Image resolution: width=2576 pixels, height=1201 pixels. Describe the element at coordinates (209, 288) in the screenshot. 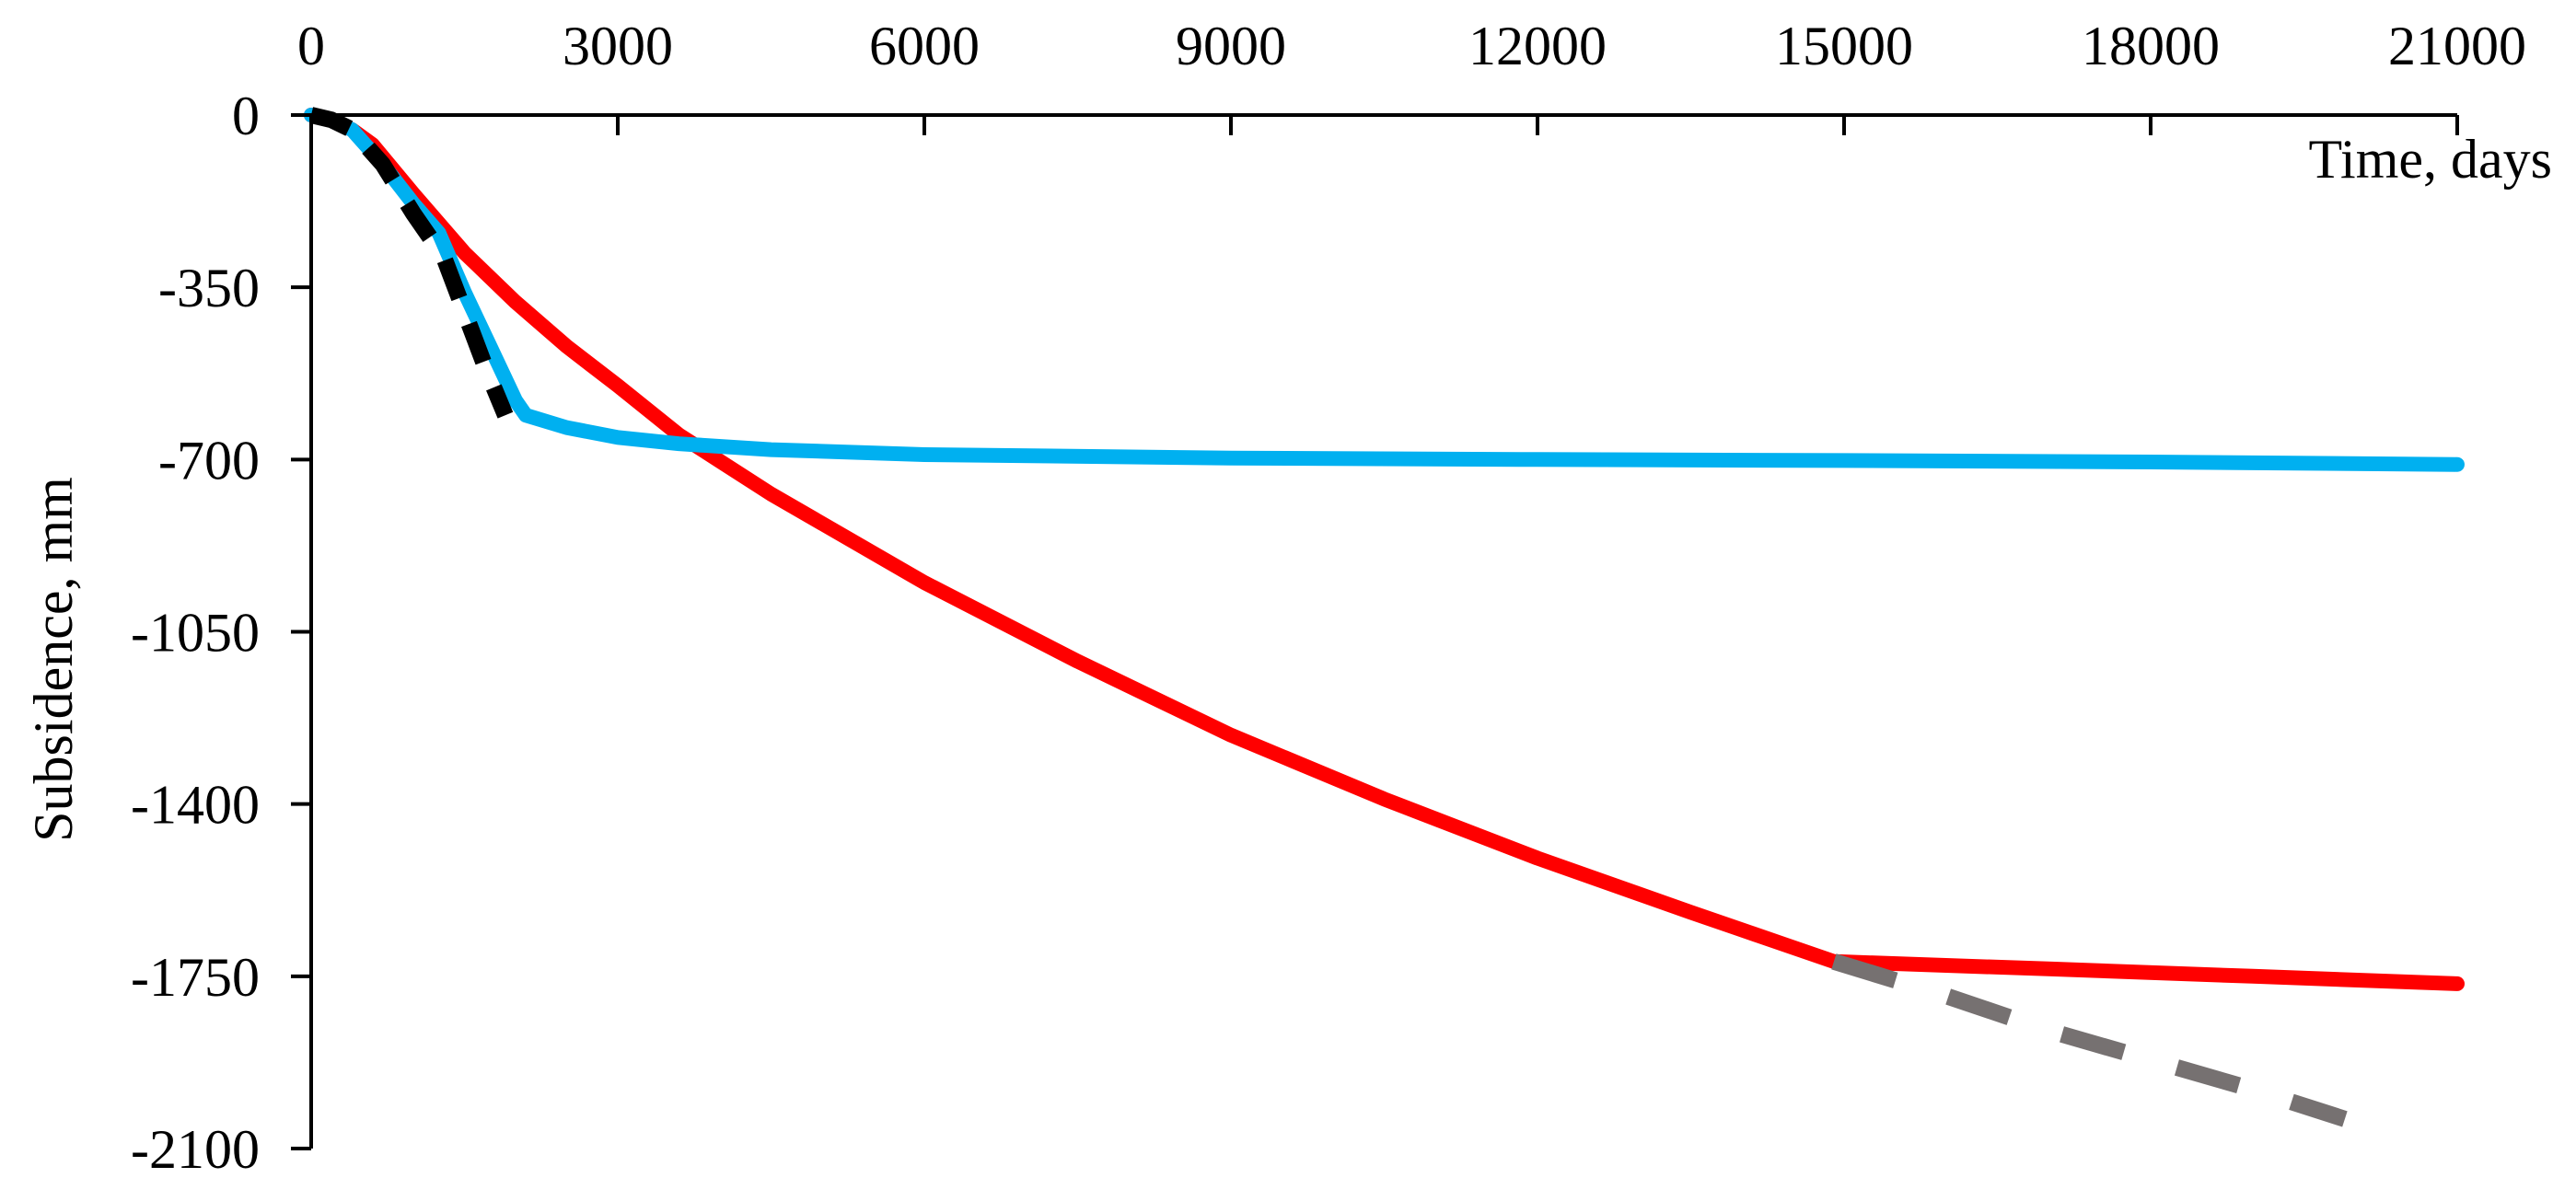

I see `y-tick-label: -350` at that location.